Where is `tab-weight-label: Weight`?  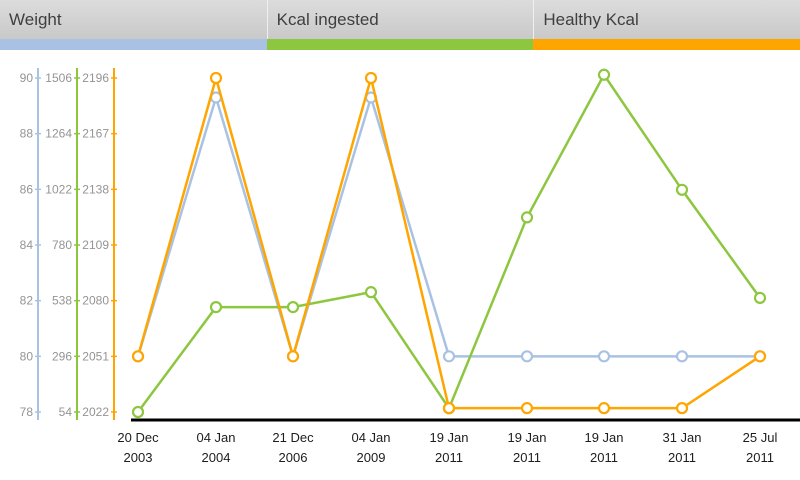
tab-weight-label: Weight is located at coordinates (35, 19).